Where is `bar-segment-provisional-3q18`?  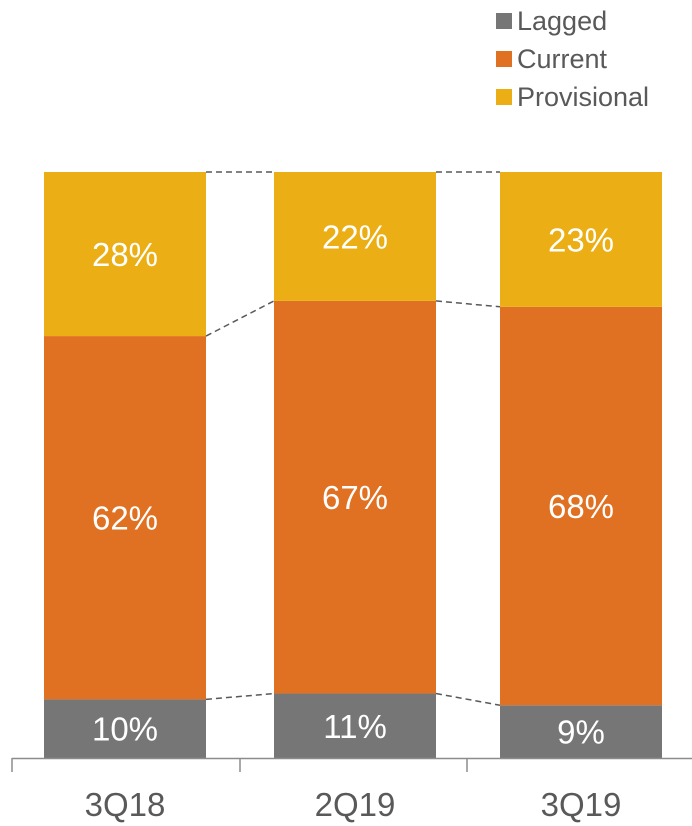
bar-segment-provisional-3q18 is located at coordinates (125, 254).